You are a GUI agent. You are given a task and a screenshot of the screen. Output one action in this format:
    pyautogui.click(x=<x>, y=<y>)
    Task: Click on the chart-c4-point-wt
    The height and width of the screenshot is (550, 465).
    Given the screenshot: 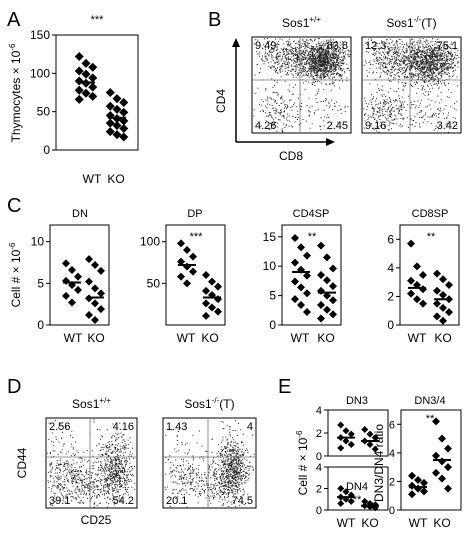 What is the action you would take?
    pyautogui.click(x=423, y=303)
    